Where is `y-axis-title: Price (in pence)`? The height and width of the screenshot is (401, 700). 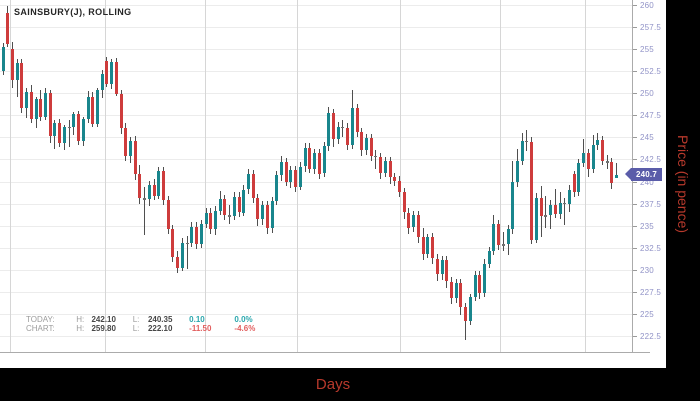 y-axis-title: Price (in pence) is located at coordinates (683, 184).